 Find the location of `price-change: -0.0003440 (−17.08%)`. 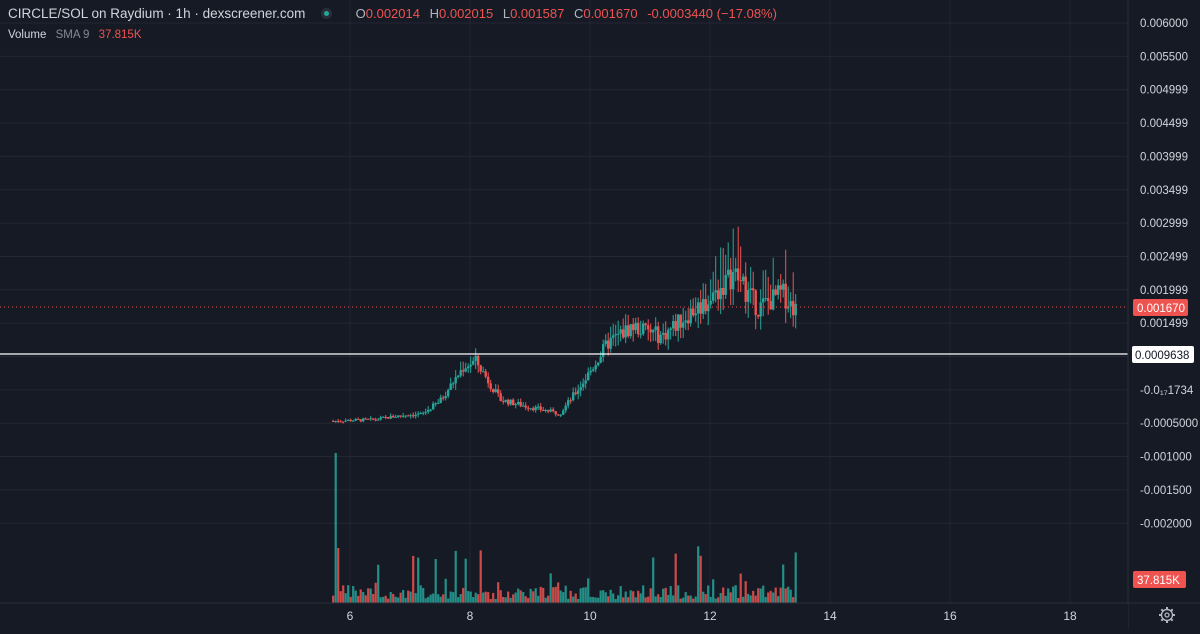

price-change: -0.0003440 (−17.08%) is located at coordinates (712, 13).